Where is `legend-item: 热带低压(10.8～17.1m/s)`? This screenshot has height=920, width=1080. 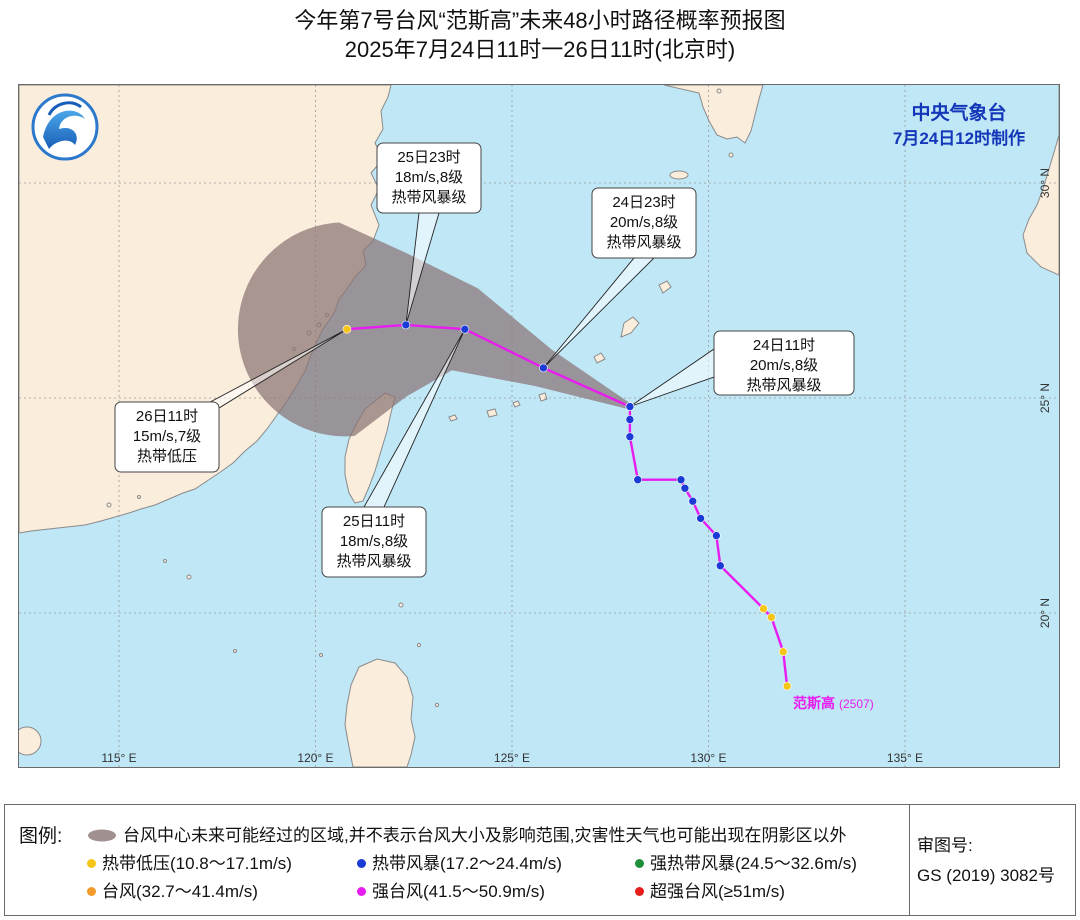
legend-item: 热带低压(10.8～17.1m/s) is located at coordinates (189, 861).